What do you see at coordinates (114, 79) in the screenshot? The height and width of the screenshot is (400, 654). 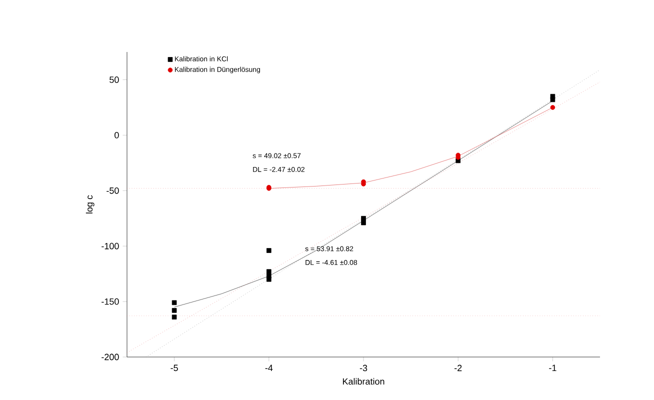 I see `y-tick-label: 50` at bounding box center [114, 79].